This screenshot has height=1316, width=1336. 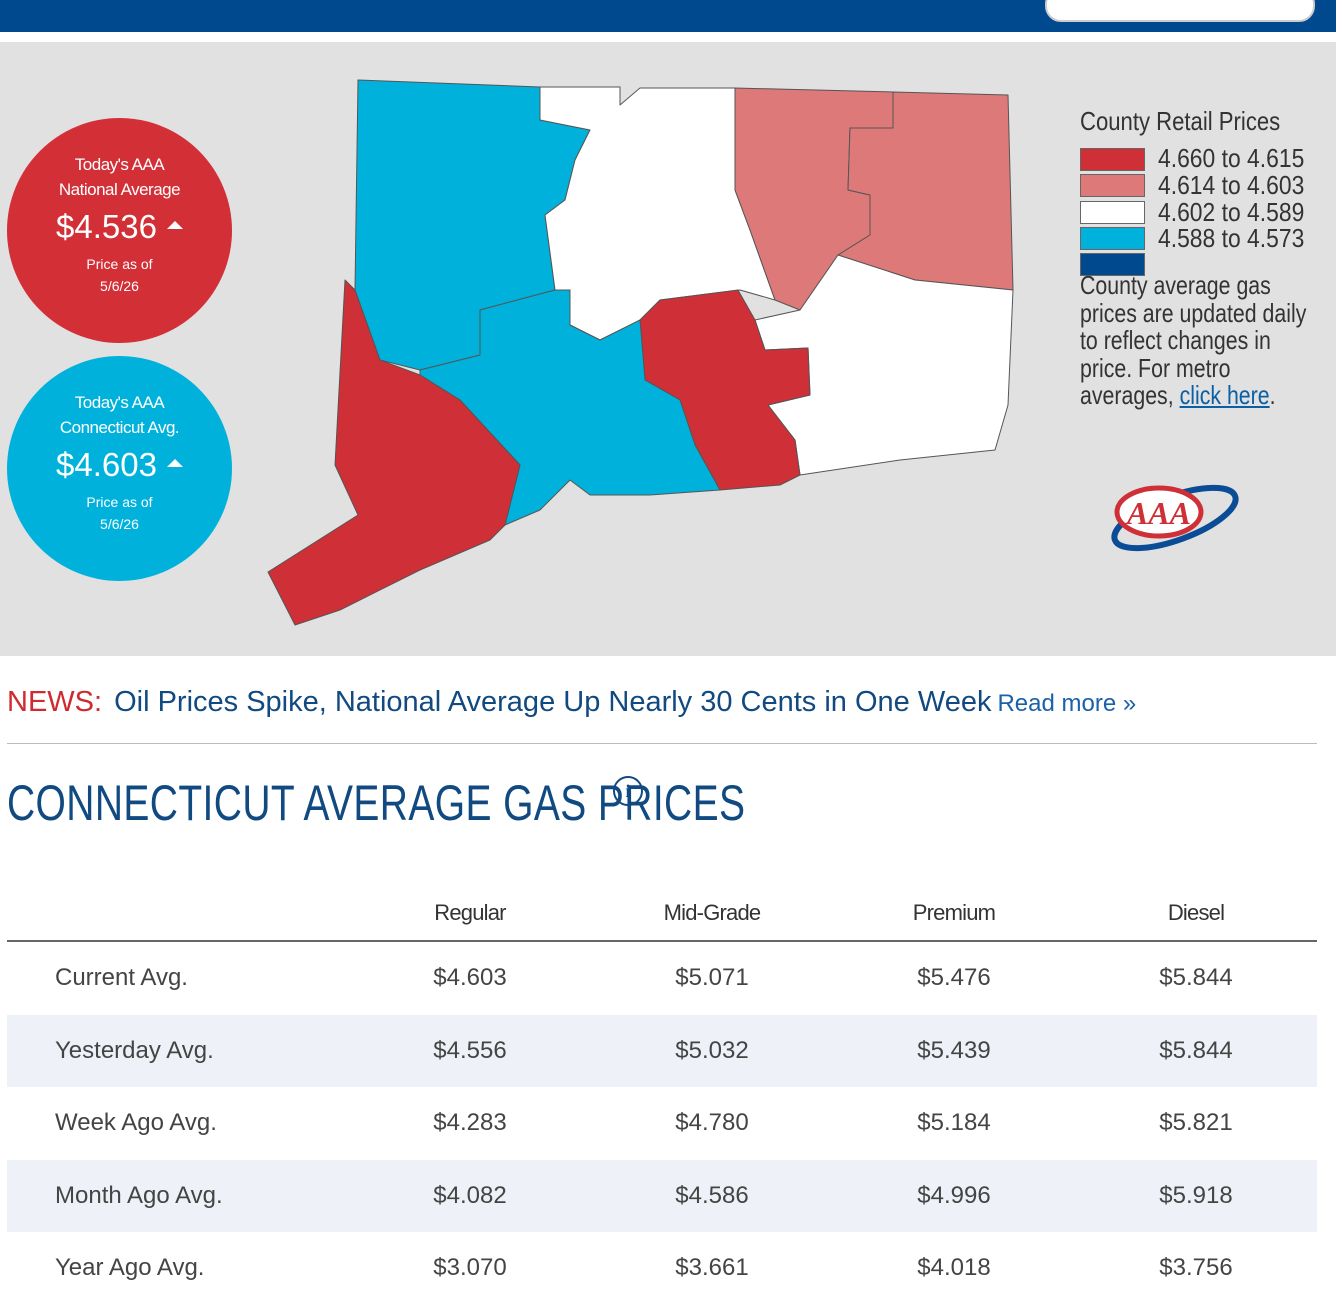 I want to click on column-header: Mid-Grade, so click(x=712, y=912).